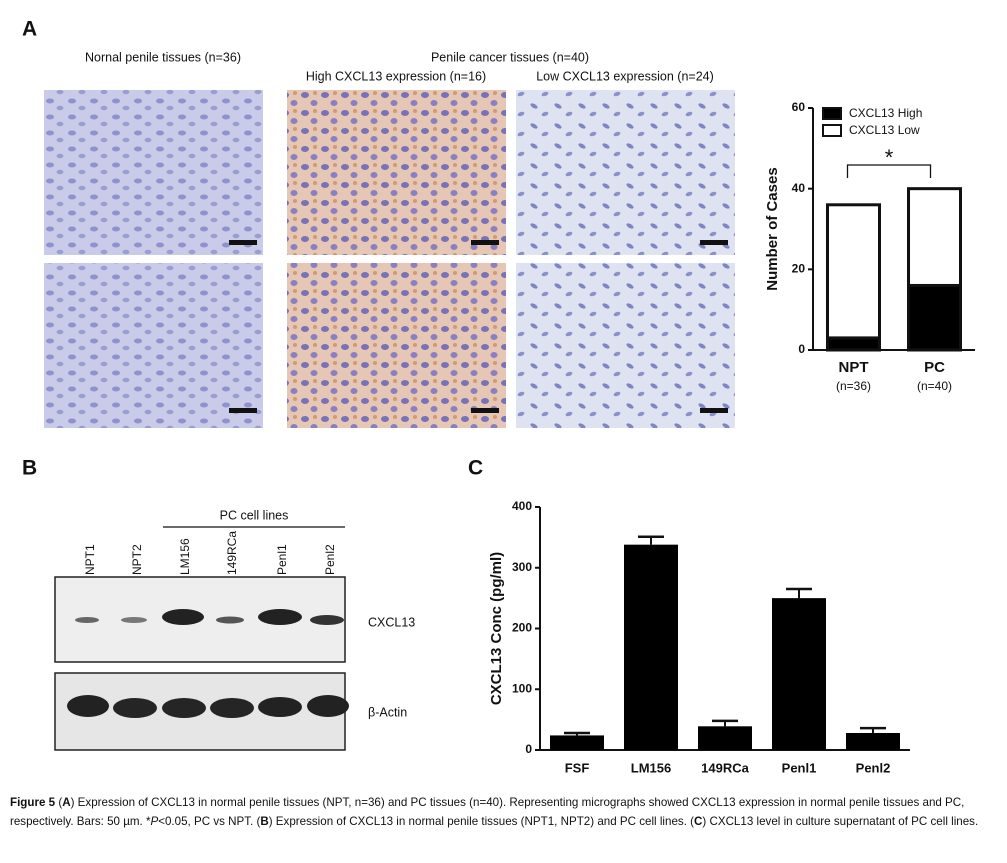 Image resolution: width=1007 pixels, height=863 pixels. I want to click on western-blot: PC cell lines CXCL13 β-Actin, so click(234, 629).